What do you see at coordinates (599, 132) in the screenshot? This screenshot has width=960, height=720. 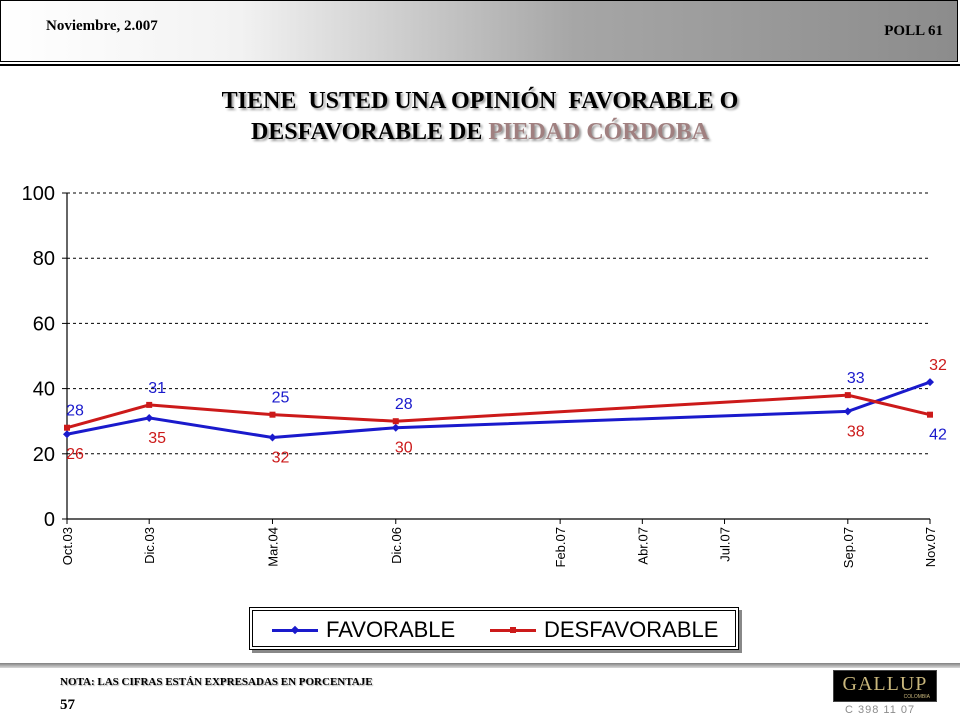 I see `chart-title-subject: PIEDAD CÓRDOBA` at bounding box center [599, 132].